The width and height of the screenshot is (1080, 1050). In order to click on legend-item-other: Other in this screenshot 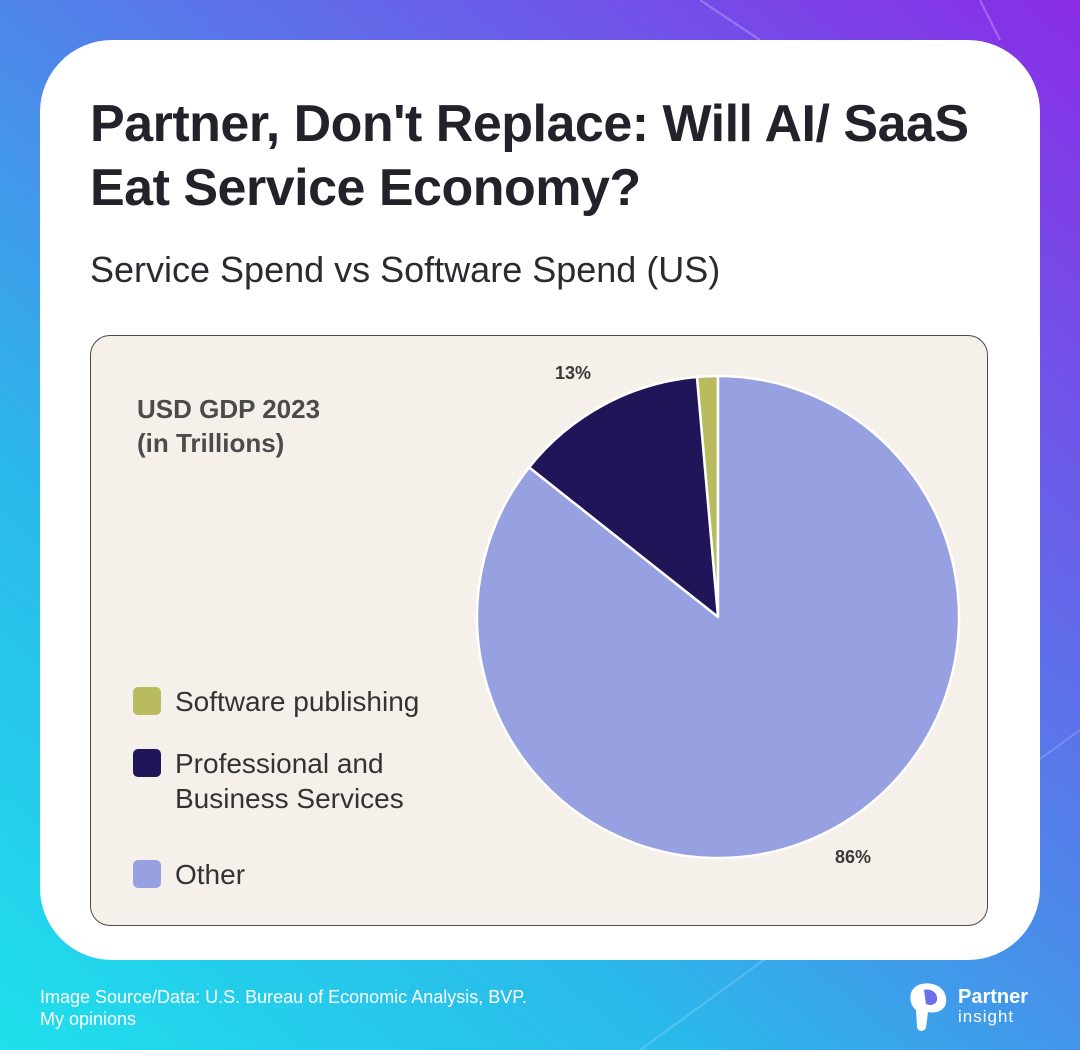, I will do `click(304, 874)`.